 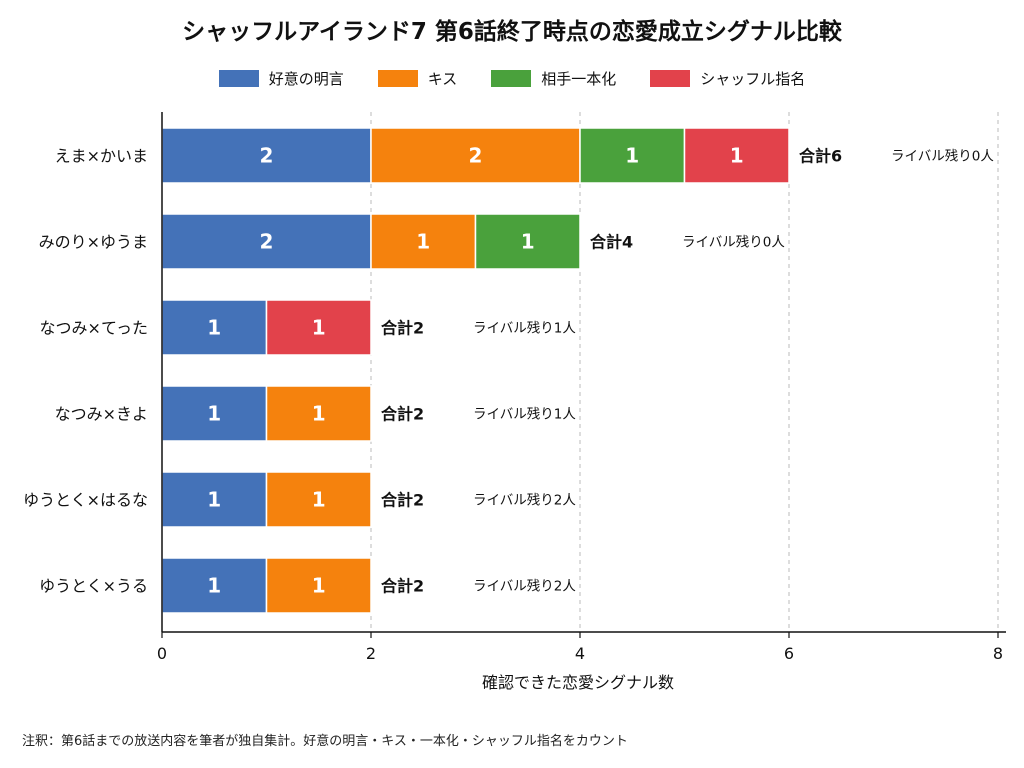 I want to click on bar-value-label-4-0: 1, so click(x=214, y=500).